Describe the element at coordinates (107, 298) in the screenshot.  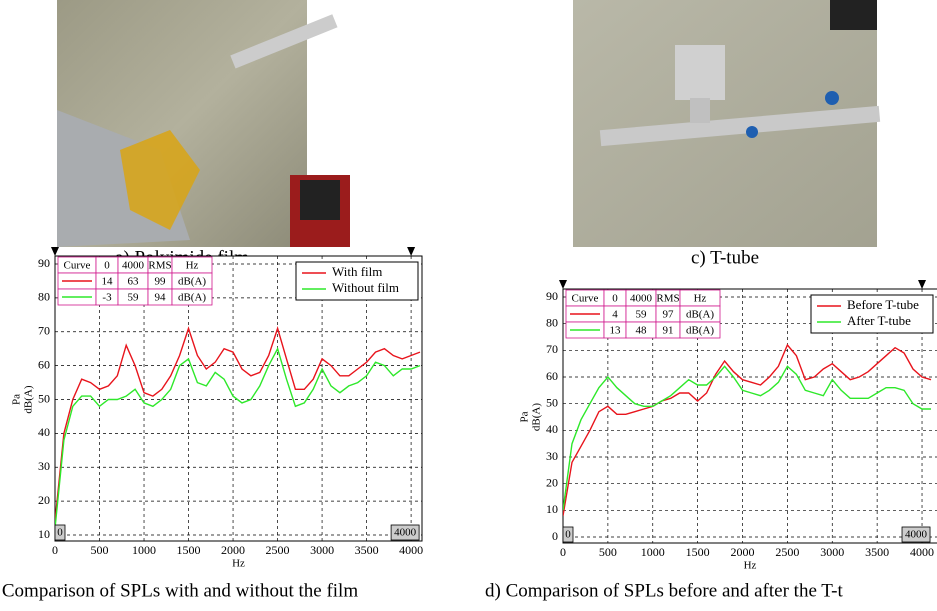
I see `table-text: -3` at that location.